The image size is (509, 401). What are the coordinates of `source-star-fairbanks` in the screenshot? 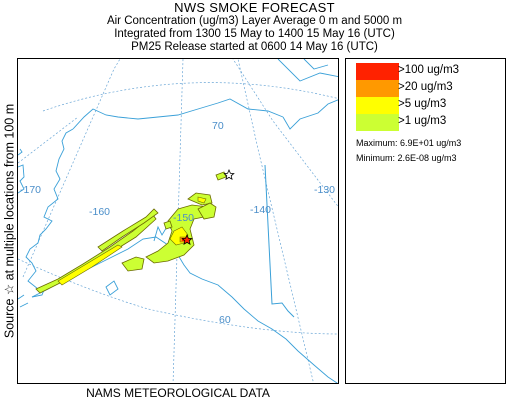 It's located at (229, 174).